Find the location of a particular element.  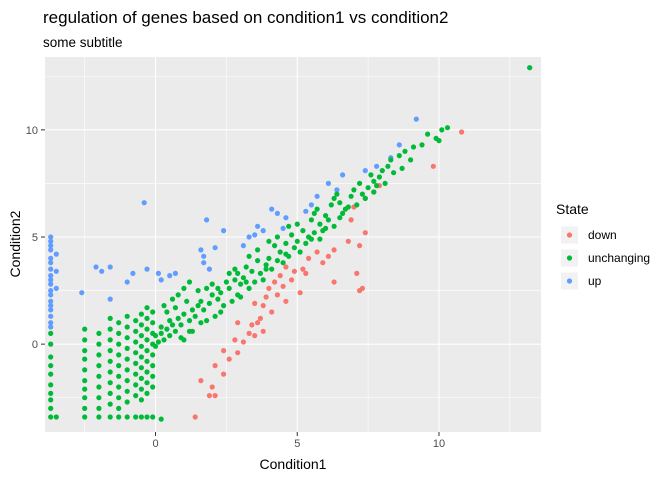

legend-label: unchanging is located at coordinates (619, 258).